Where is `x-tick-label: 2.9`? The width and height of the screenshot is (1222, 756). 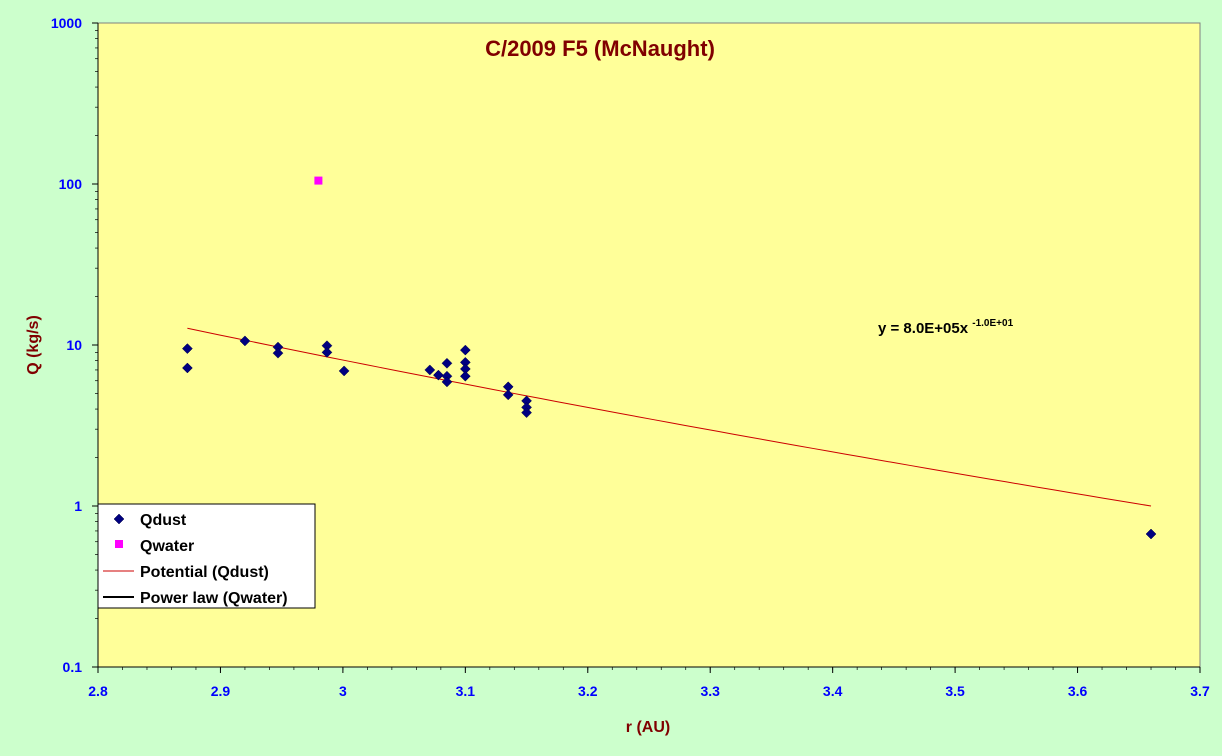
x-tick-label: 2.9 is located at coordinates (221, 691).